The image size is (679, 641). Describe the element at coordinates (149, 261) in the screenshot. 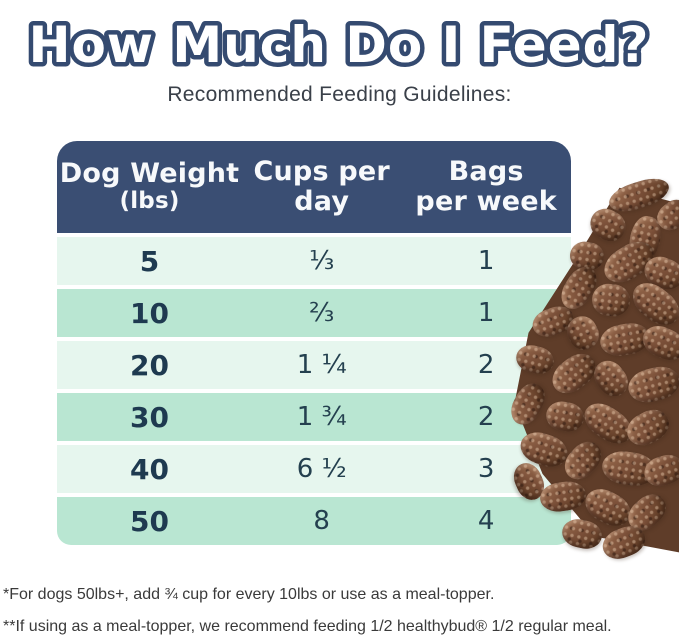

I see `cell-dog-weight: 5` at that location.